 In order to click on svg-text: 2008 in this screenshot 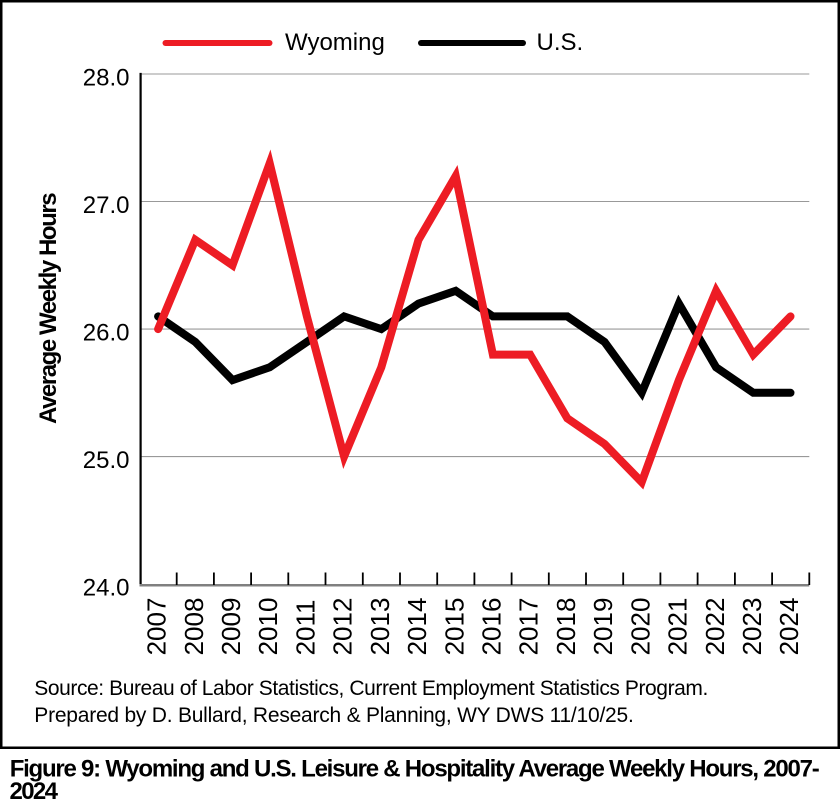, I will do `click(194, 627)`.